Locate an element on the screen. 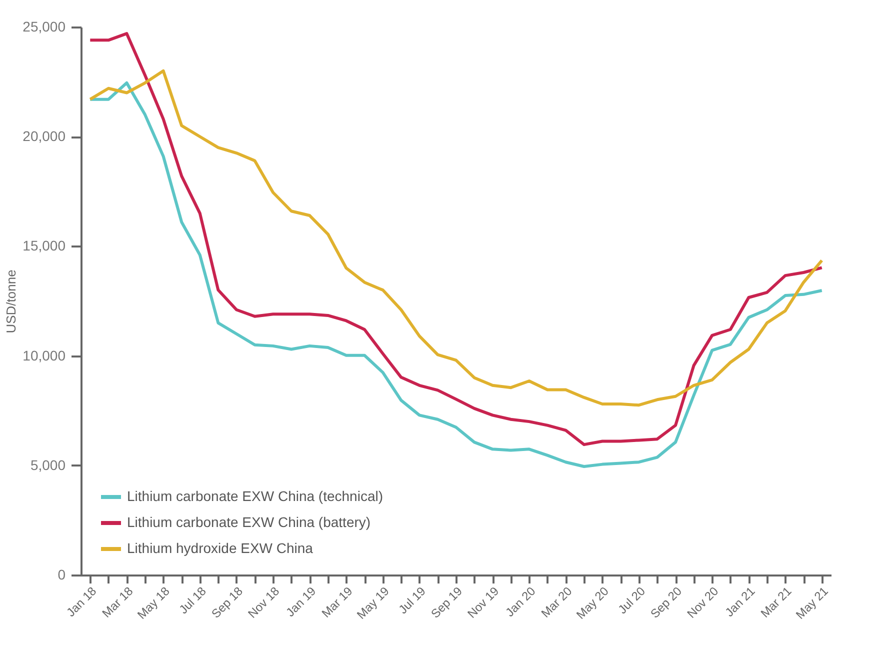  x-tick-label: Nov 20 is located at coordinates (703, 602).